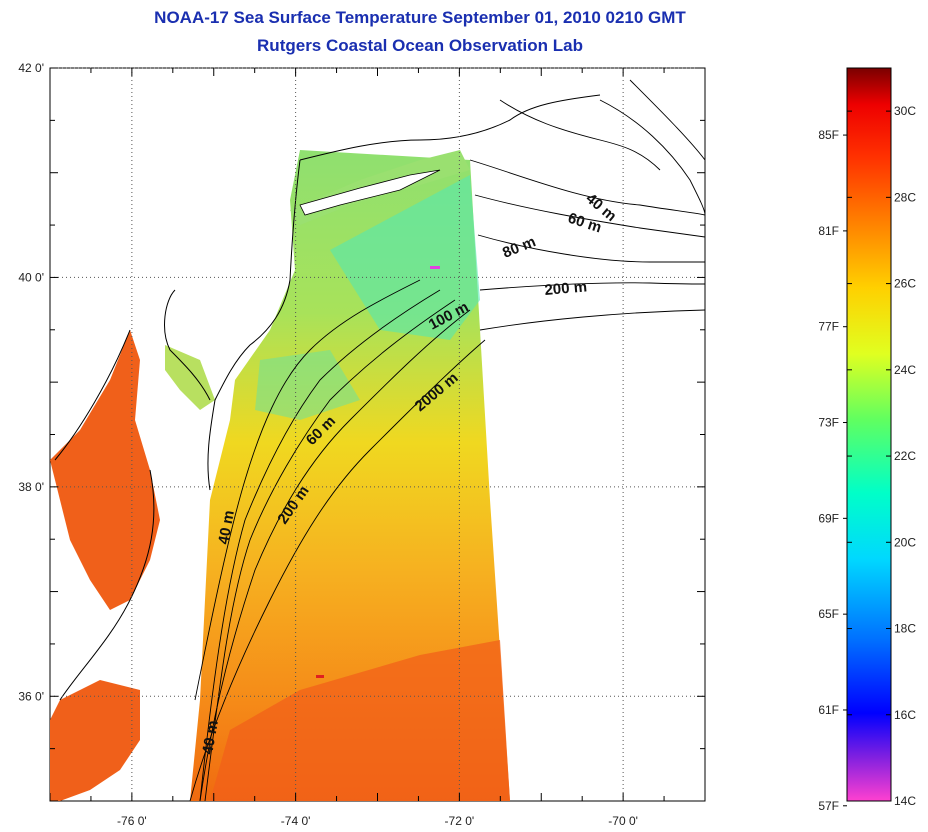 The height and width of the screenshot is (832, 928). What do you see at coordinates (828, 518) in the screenshot?
I see `colorbar-fahrenheit-label: 69F` at bounding box center [828, 518].